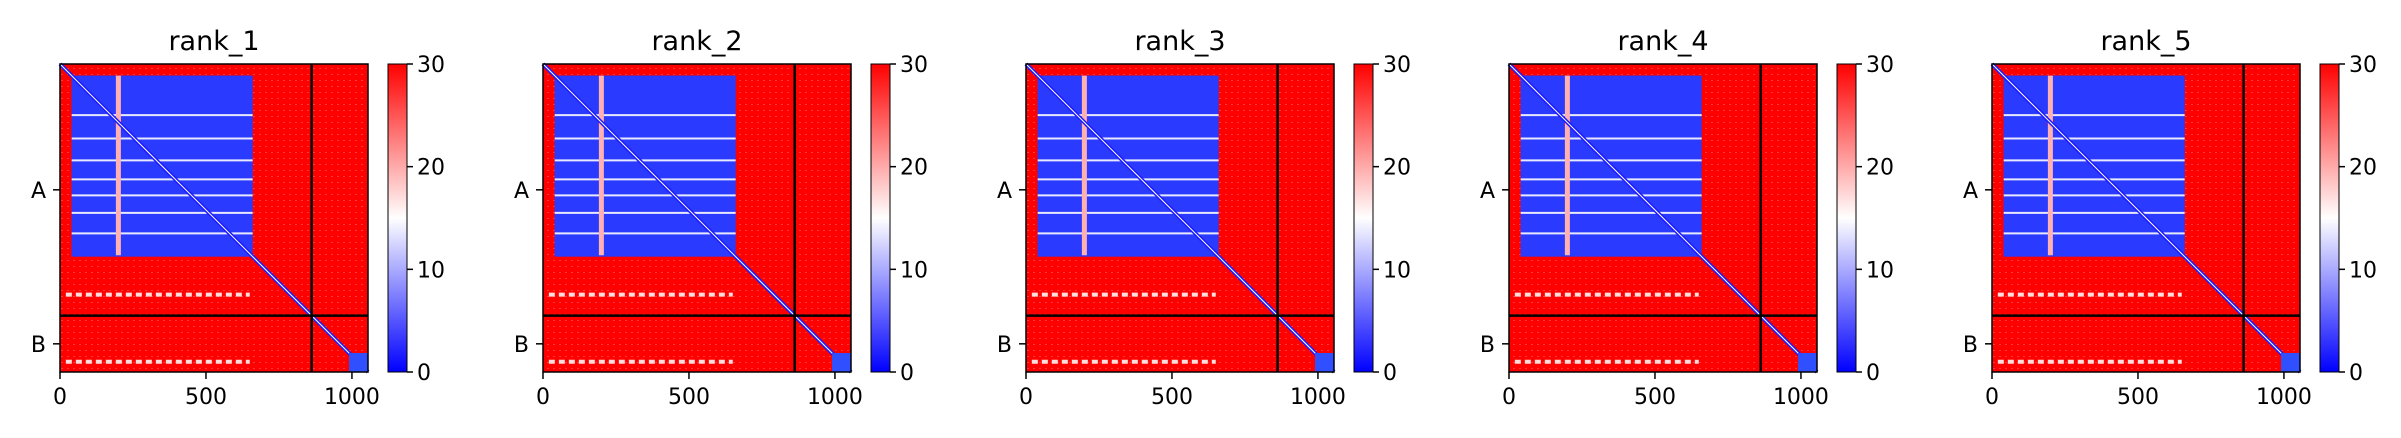 Image resolution: width=2401 pixels, height=438 pixels. What do you see at coordinates (1179, 41) in the screenshot?
I see `panel-title: rank_3` at bounding box center [1179, 41].